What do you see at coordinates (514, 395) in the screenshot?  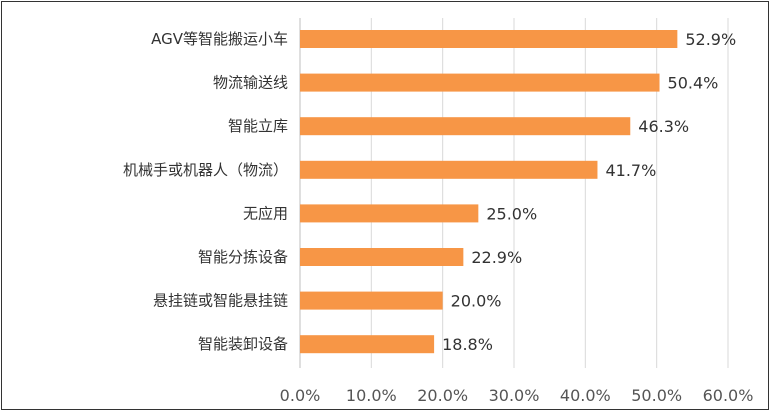 I see `x-tick-label: 30.0%` at bounding box center [514, 395].